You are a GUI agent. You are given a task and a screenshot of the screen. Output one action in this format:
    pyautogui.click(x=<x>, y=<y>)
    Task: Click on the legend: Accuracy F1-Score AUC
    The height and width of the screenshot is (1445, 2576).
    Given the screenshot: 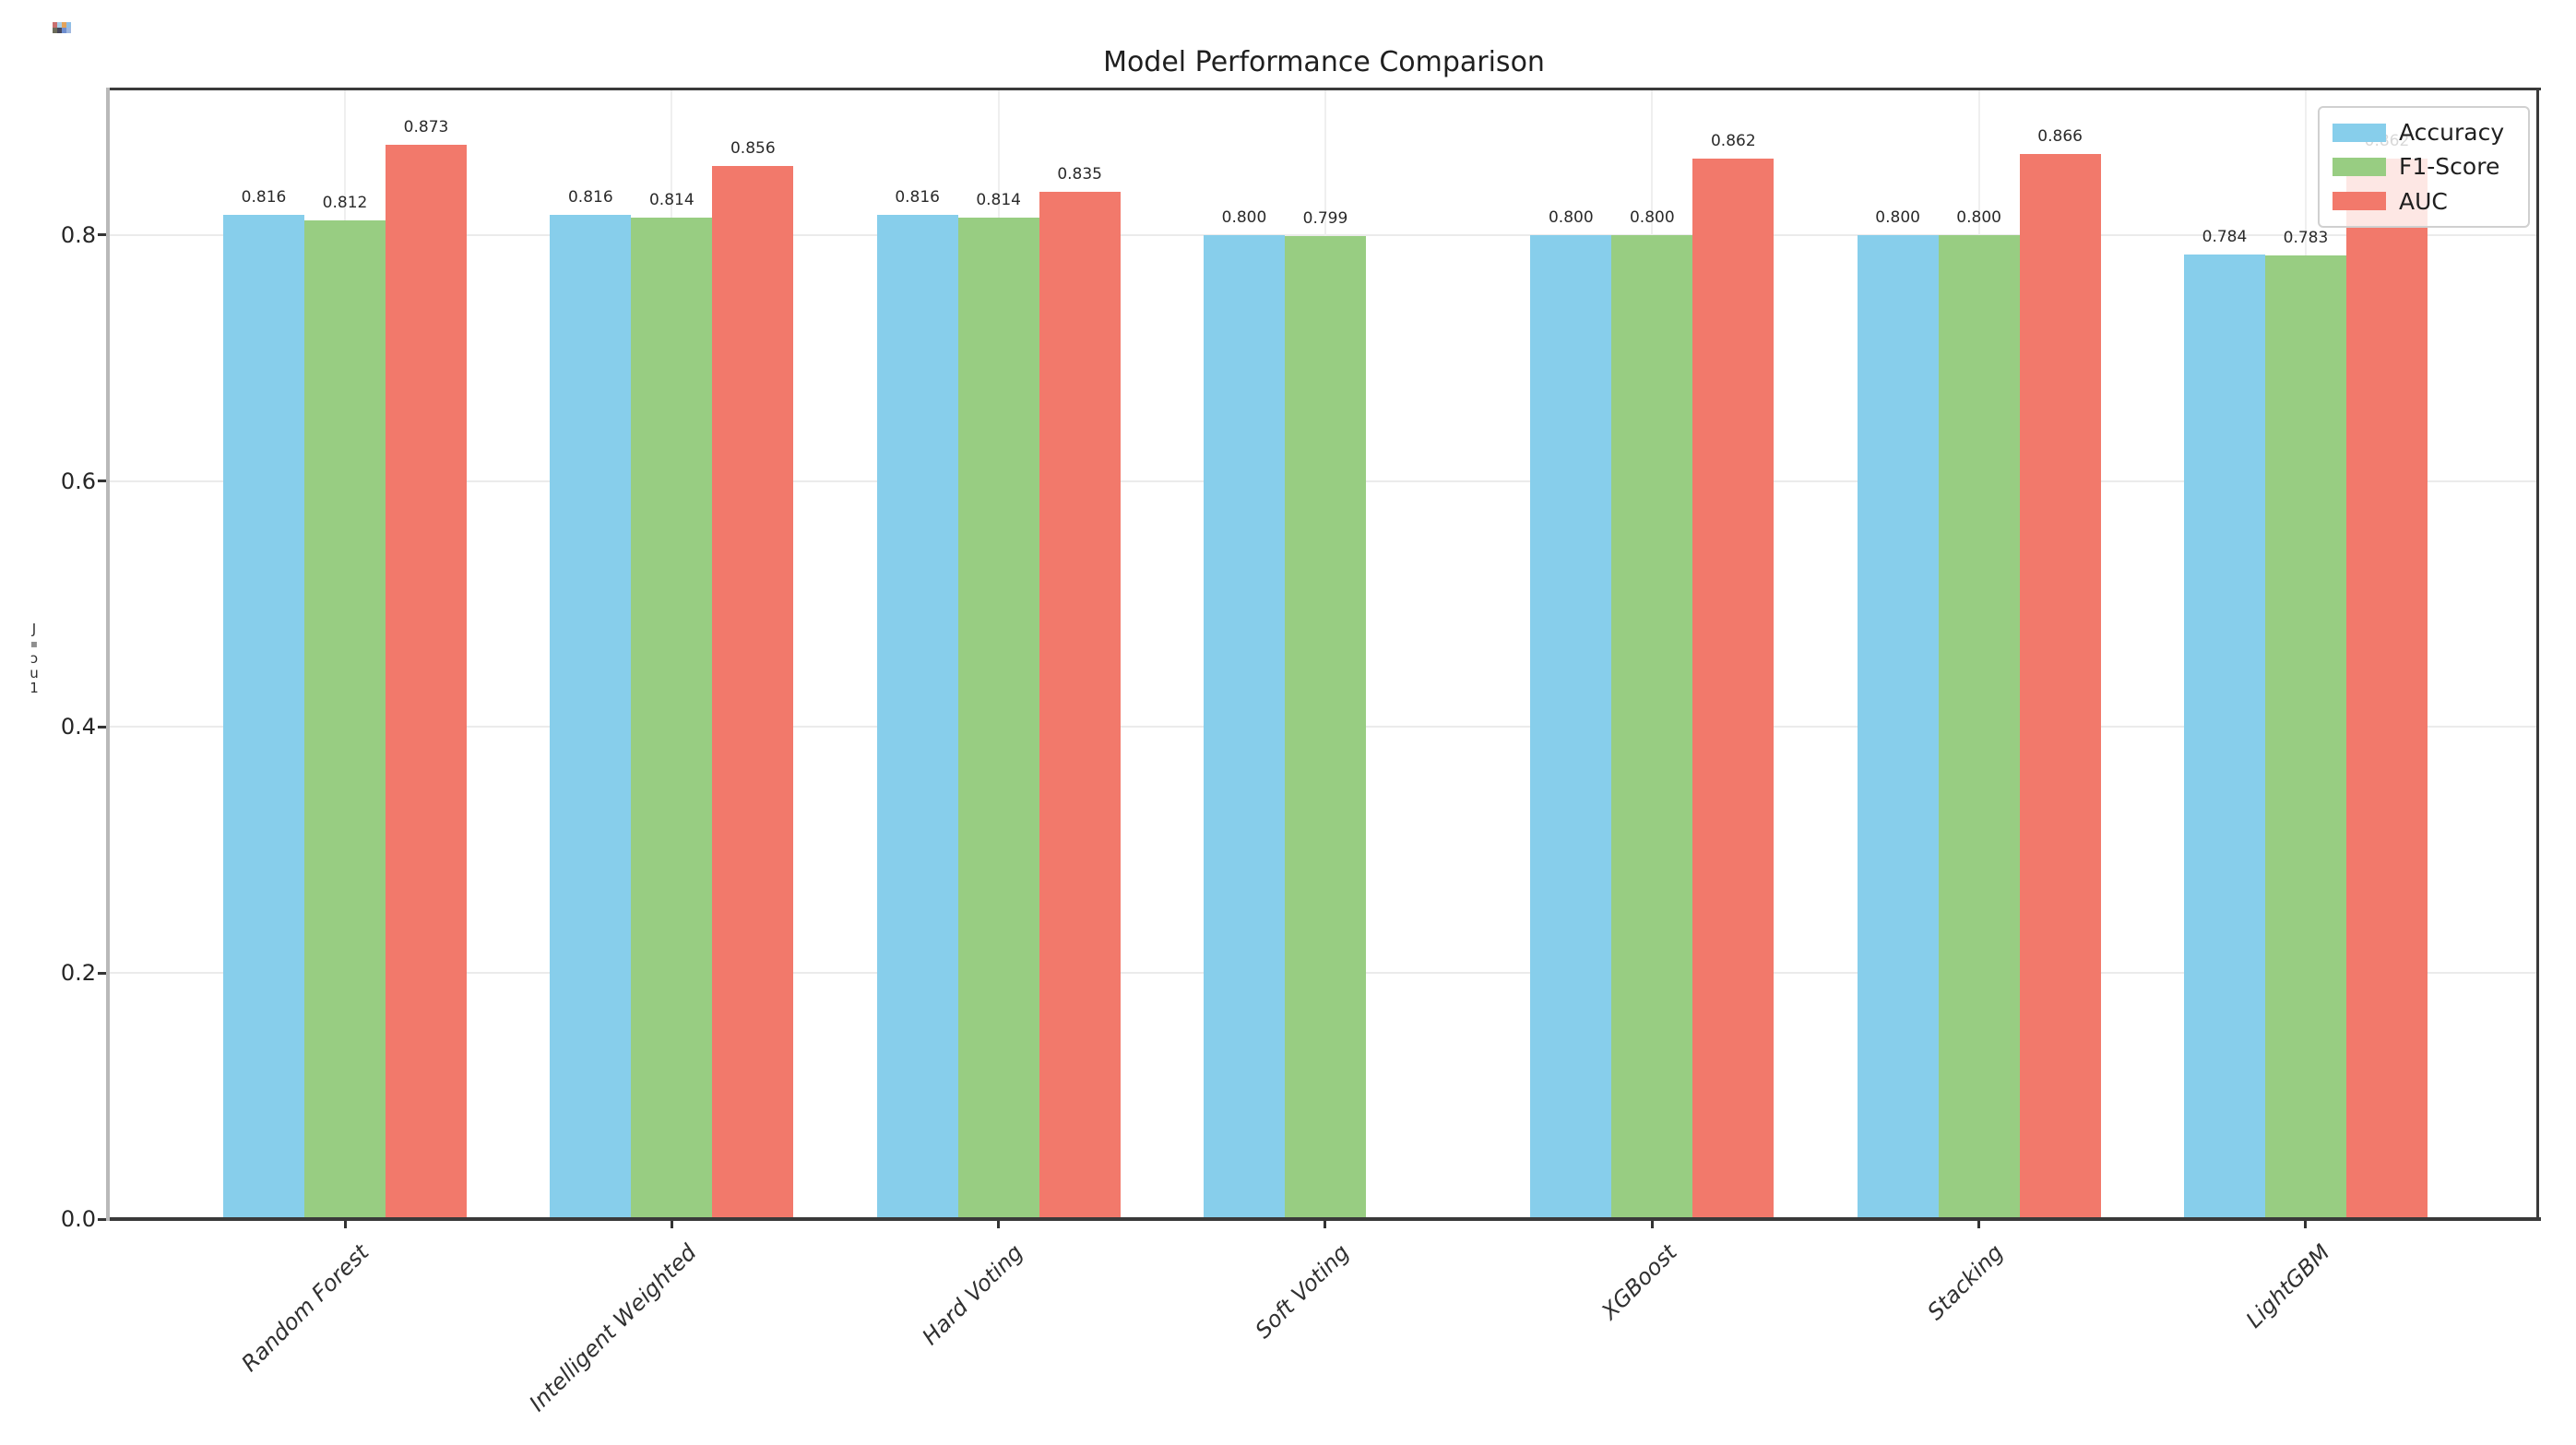 What is the action you would take?
    pyautogui.click(x=2424, y=167)
    